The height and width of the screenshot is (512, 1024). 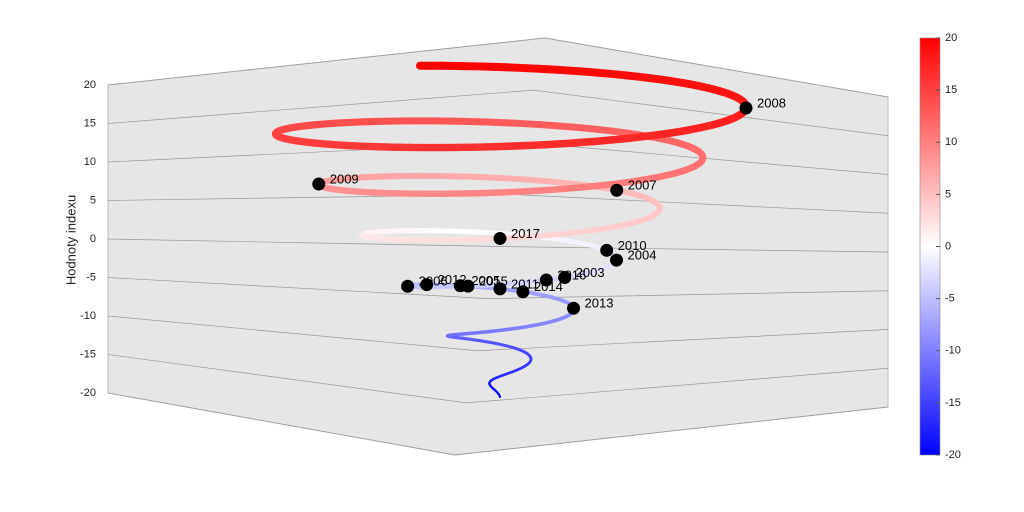 What do you see at coordinates (88, 316) in the screenshot?
I see `z-tick-label: -10` at bounding box center [88, 316].